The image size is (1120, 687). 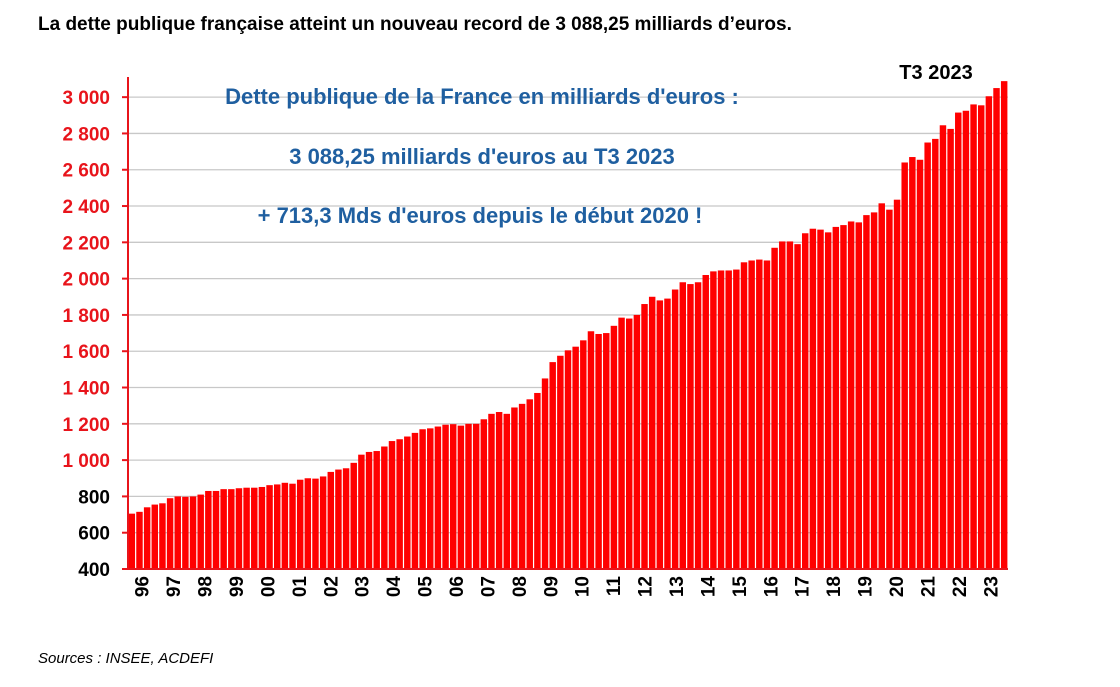 I want to click on last-quarter-callout: T3 2023, so click(x=935, y=73).